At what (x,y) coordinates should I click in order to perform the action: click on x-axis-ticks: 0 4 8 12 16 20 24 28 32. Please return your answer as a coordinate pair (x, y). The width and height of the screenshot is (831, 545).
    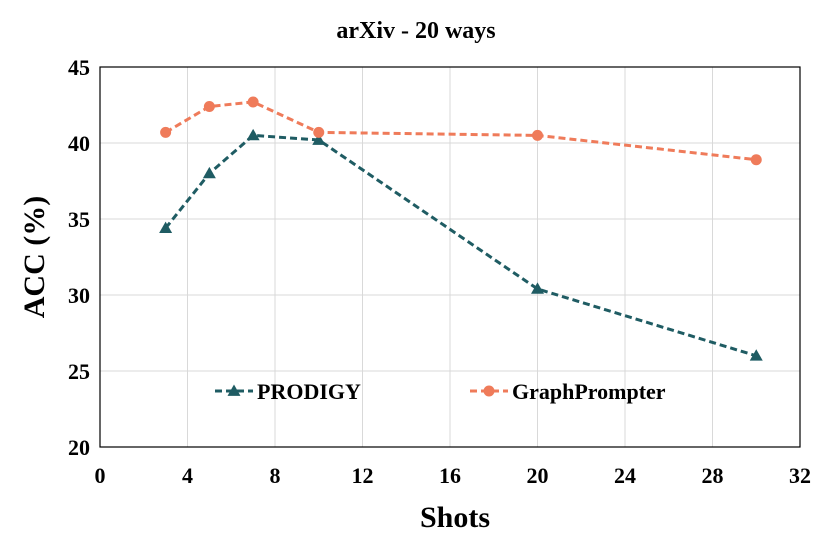
    Looking at the image, I should click on (453, 475).